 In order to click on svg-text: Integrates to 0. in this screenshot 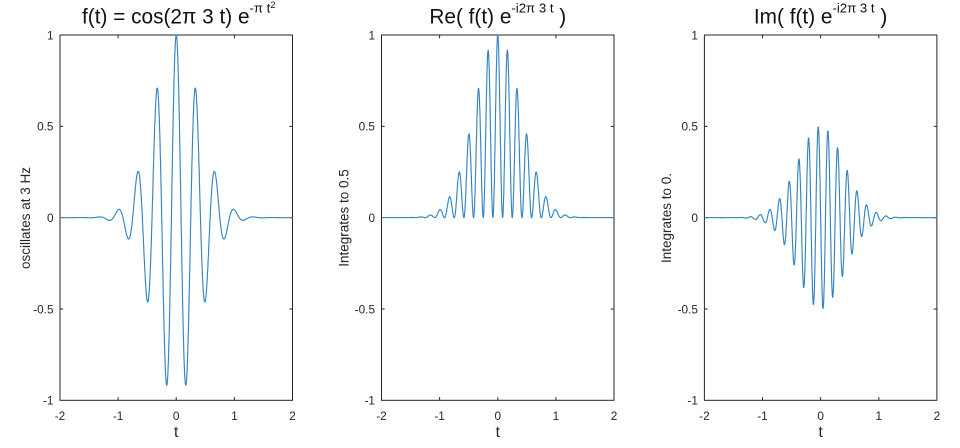, I will do `click(666, 218)`.